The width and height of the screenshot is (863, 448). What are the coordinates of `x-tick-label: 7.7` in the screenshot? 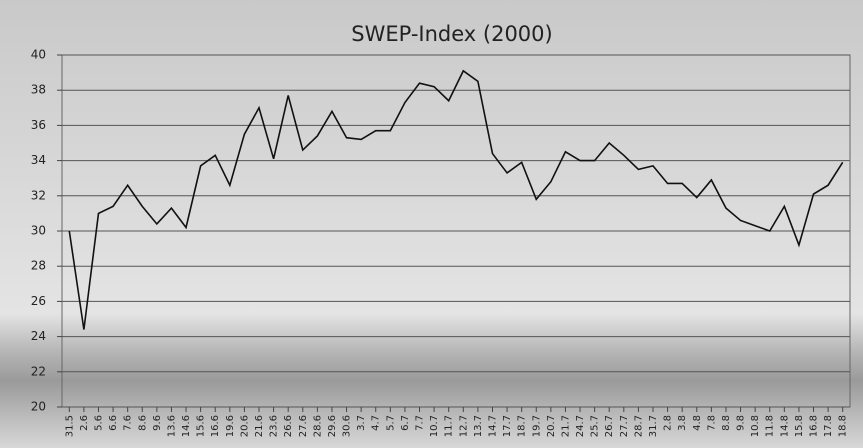 It's located at (420, 423).